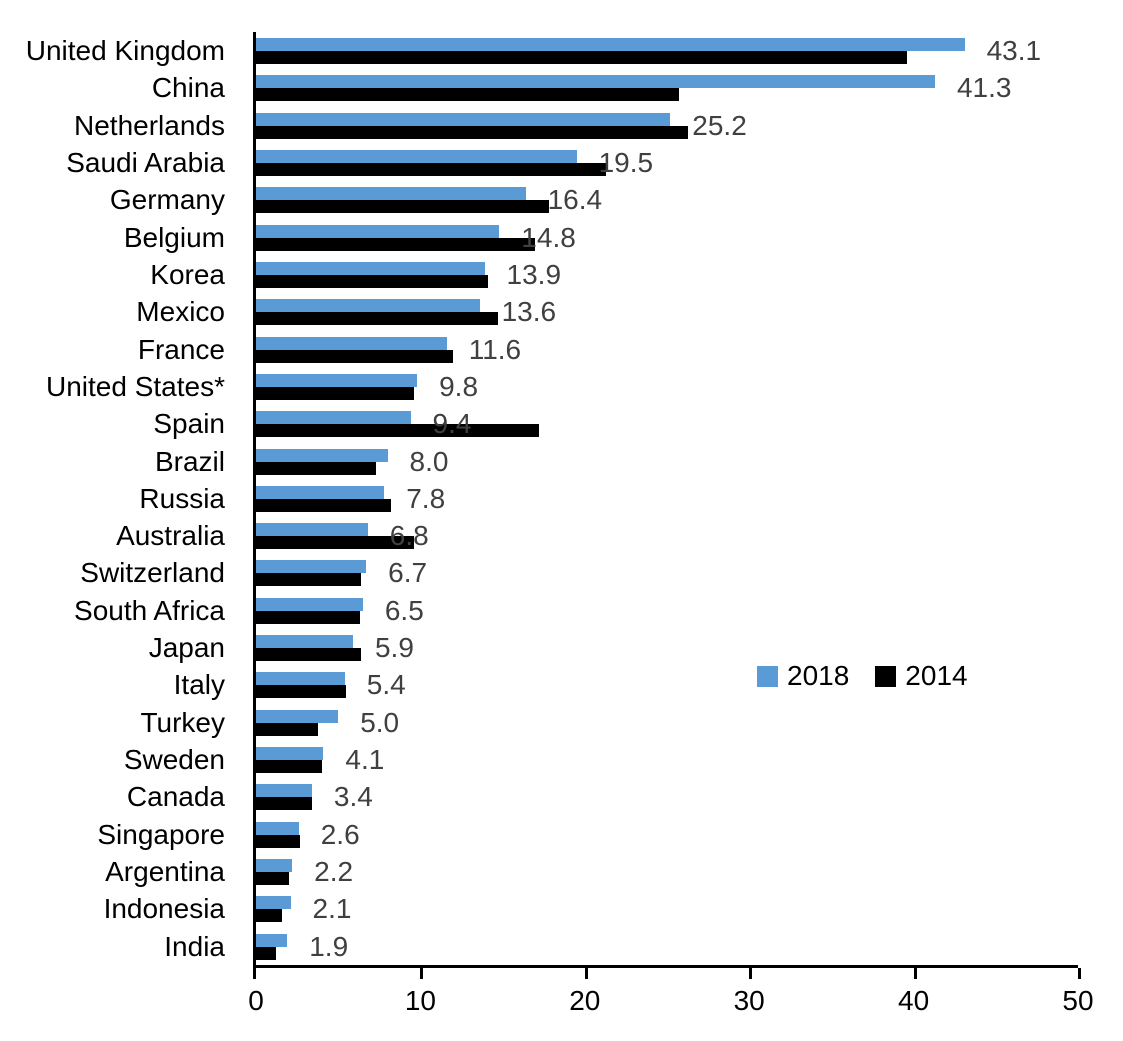 The image size is (1123, 1041). I want to click on category-label: Italy, so click(199, 685).